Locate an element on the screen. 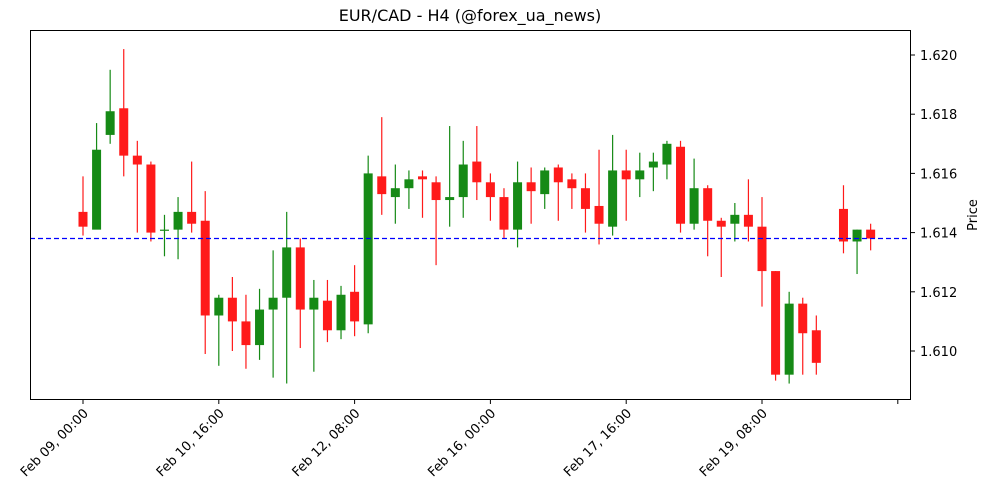 The width and height of the screenshot is (1000, 500). y-axis: 1.610 1.612 1.614 1.616 1.618 1.620 is located at coordinates (933, 204).